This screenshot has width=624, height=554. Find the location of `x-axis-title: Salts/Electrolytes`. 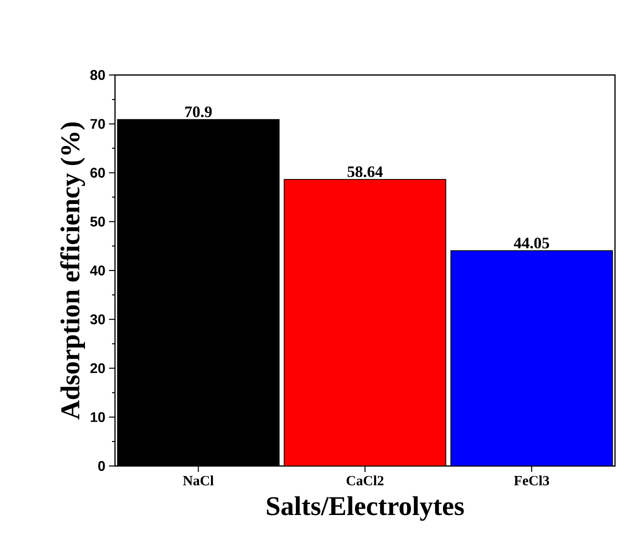

x-axis-title: Salts/Electrolytes is located at coordinates (365, 508).